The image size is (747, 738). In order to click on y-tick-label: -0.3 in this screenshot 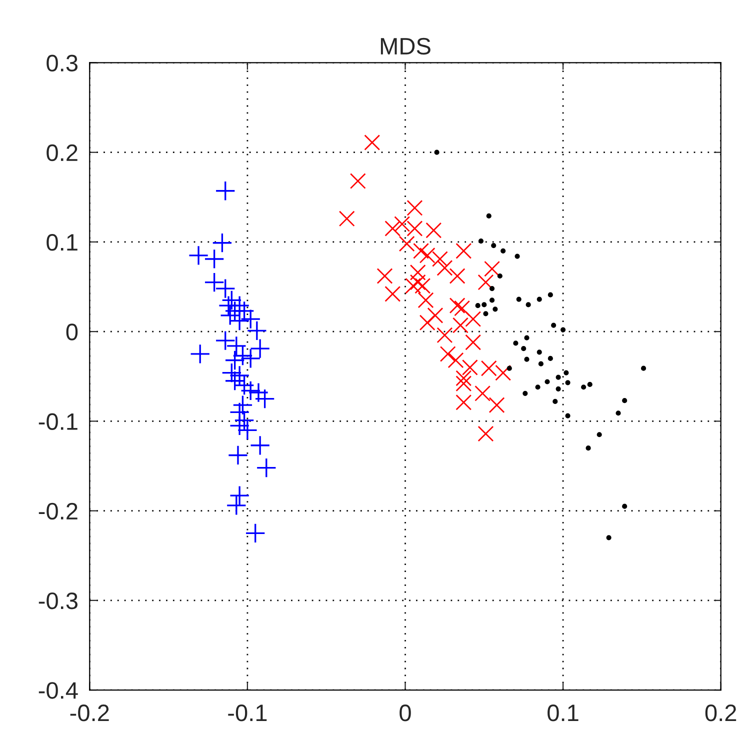, I will do `click(58, 601)`.